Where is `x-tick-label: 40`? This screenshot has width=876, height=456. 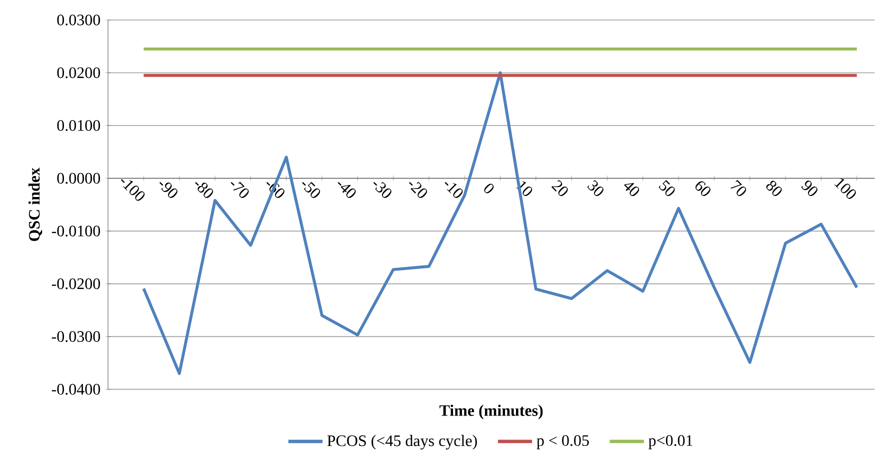
x-tick-label: 40 is located at coordinates (632, 189).